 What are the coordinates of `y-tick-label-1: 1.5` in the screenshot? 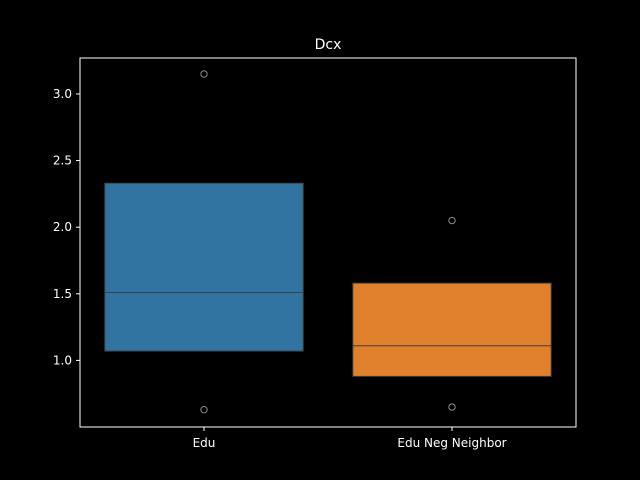 It's located at (62, 294).